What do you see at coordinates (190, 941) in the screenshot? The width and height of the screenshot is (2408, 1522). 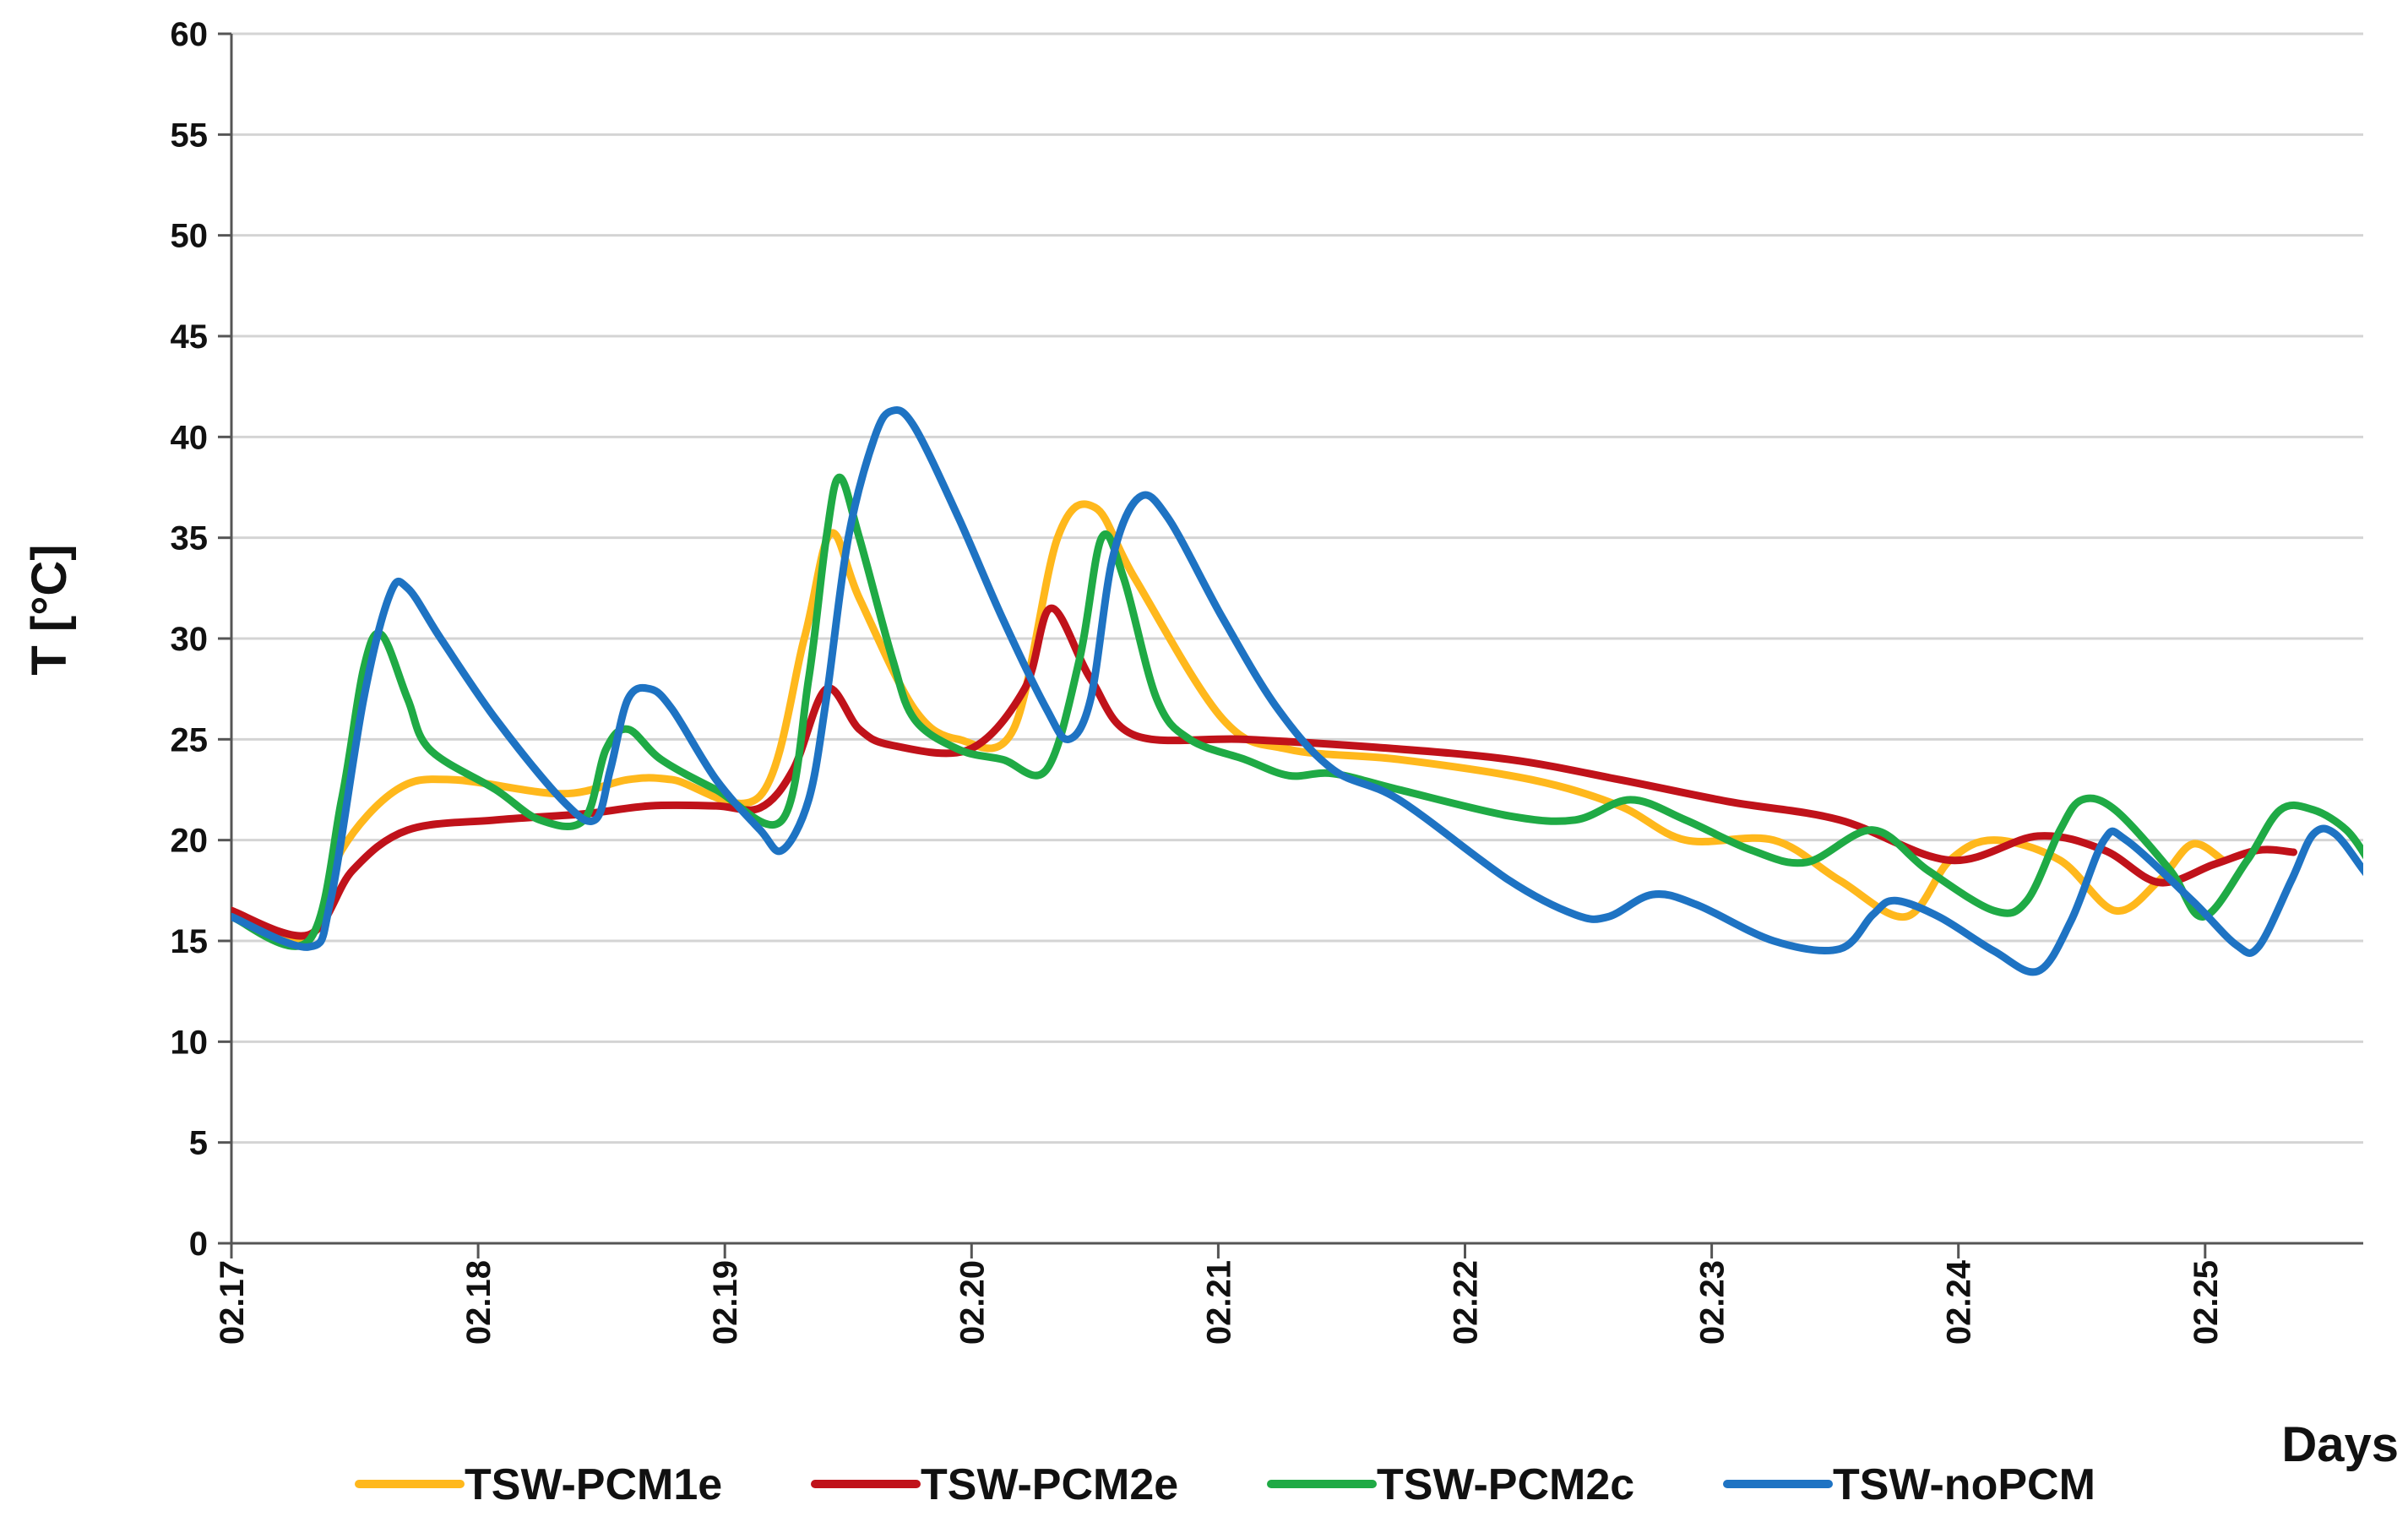 I see `y-tick-label: 15` at bounding box center [190, 941].